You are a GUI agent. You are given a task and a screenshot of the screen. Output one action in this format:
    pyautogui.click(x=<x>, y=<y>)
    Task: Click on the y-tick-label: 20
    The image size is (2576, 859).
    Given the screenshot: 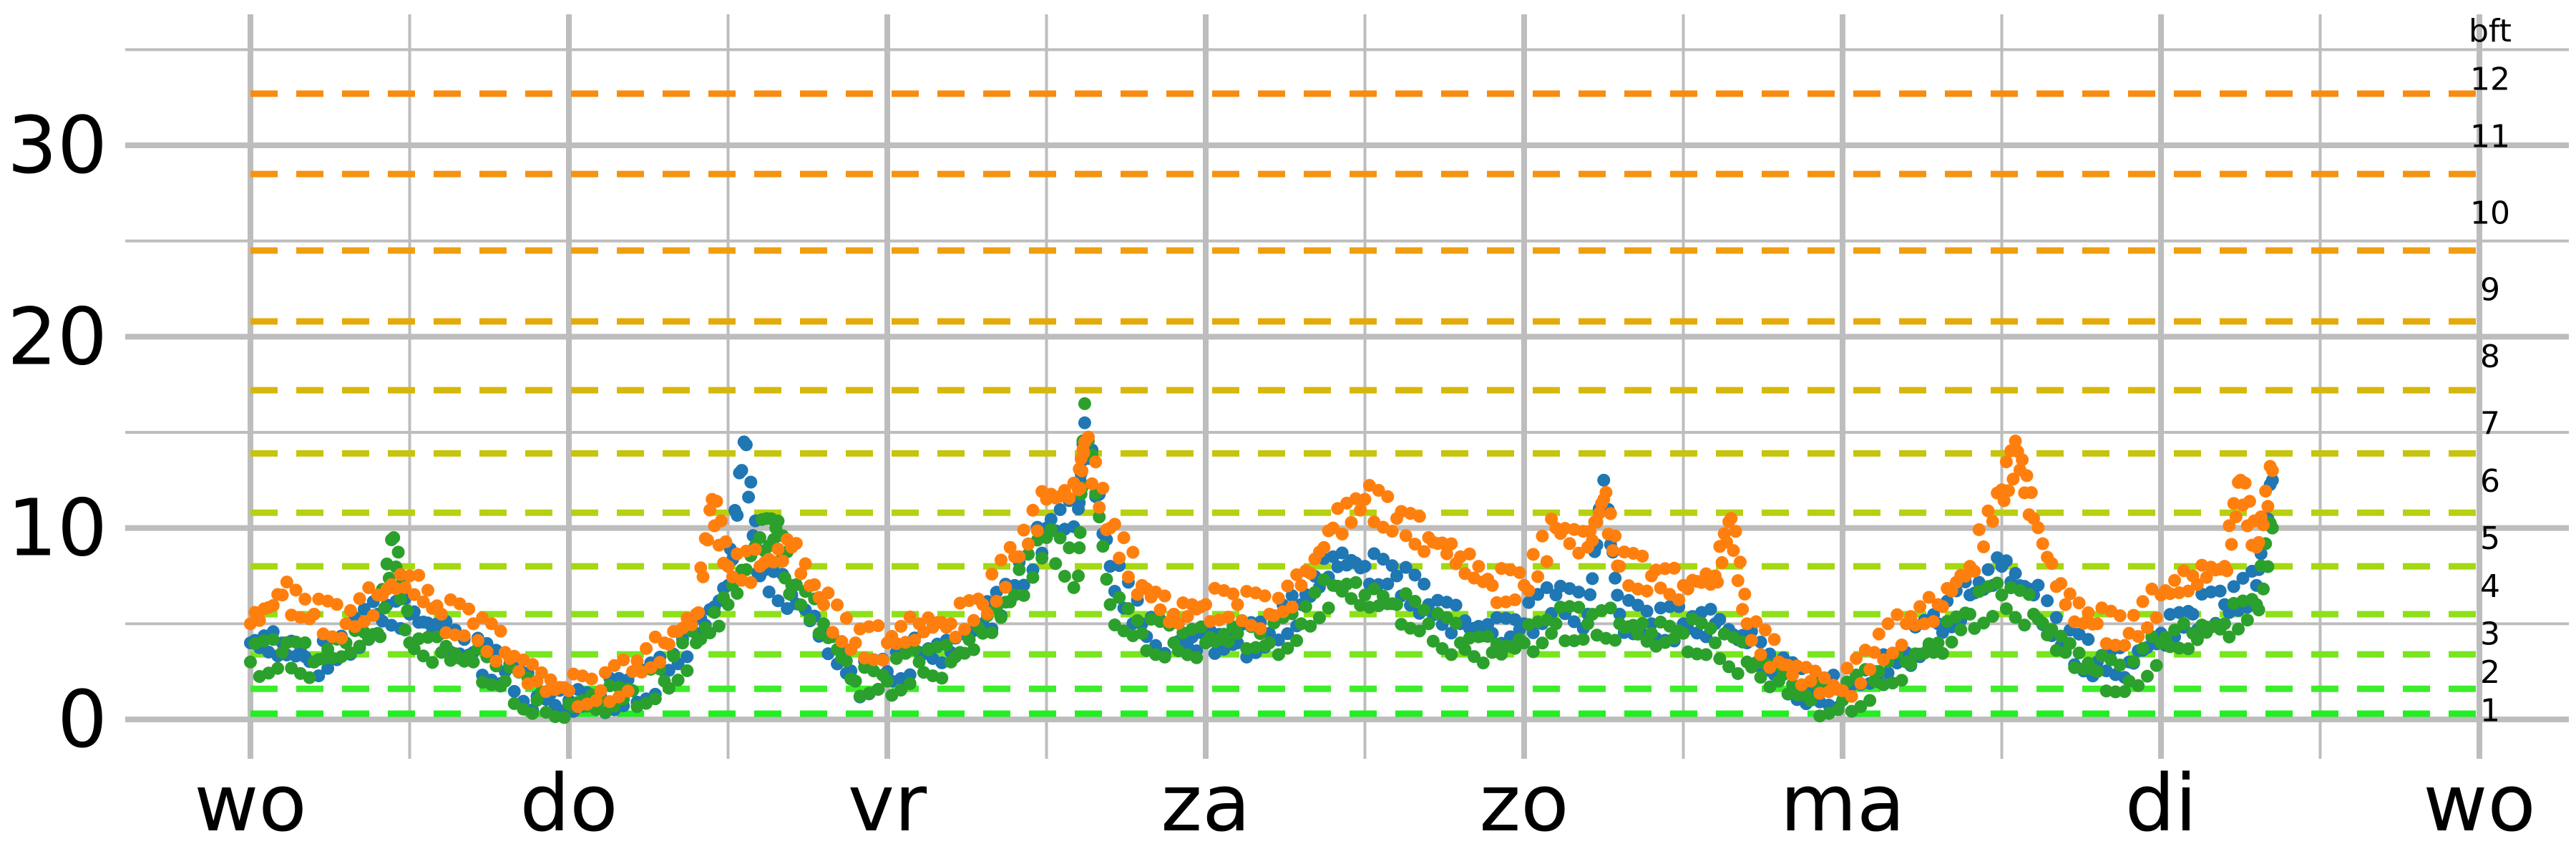 What is the action you would take?
    pyautogui.click(x=57, y=336)
    